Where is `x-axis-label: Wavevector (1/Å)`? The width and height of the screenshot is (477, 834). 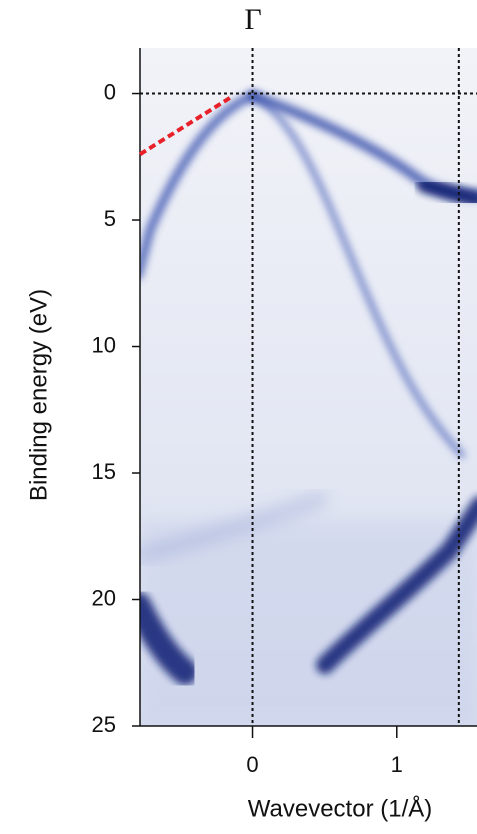 x-axis-label: Wavevector (1/Å) is located at coordinates (340, 808).